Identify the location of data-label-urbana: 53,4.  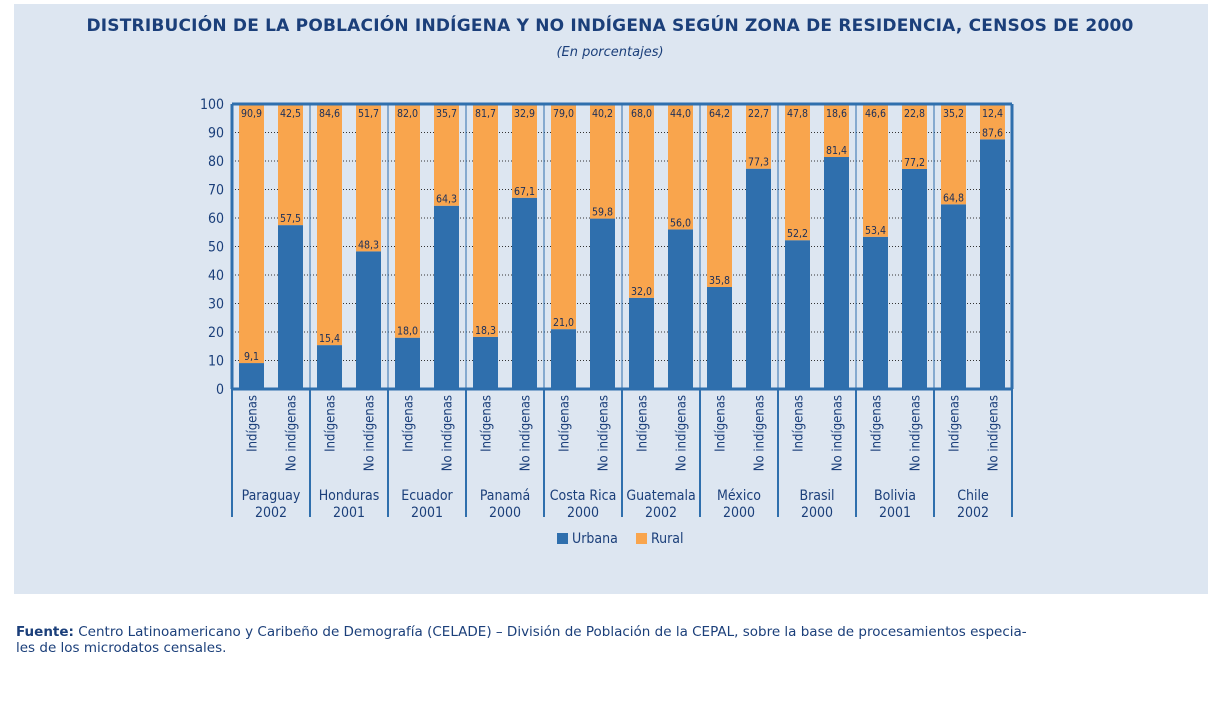
(875, 231).